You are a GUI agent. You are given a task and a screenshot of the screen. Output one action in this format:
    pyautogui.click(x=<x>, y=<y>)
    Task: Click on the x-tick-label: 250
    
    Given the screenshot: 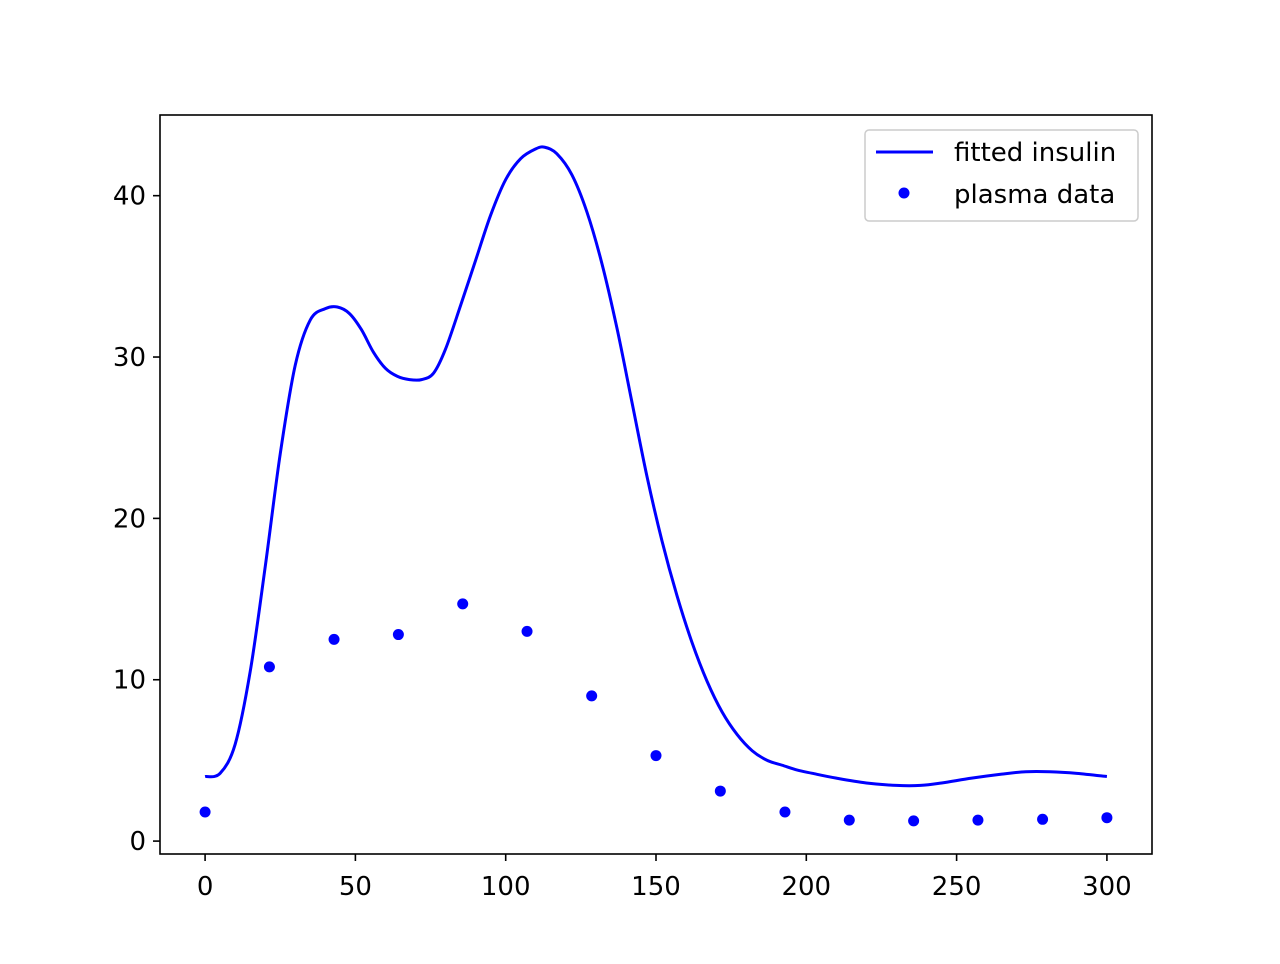 What is the action you would take?
    pyautogui.click(x=957, y=887)
    